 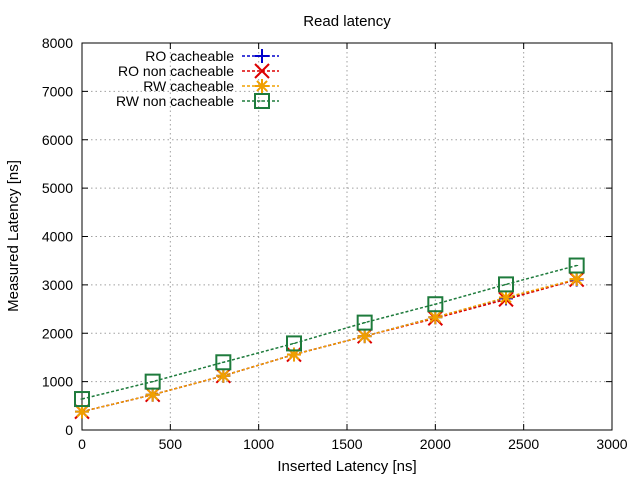 I want to click on x-tick-label: 3000, so click(x=611, y=444).